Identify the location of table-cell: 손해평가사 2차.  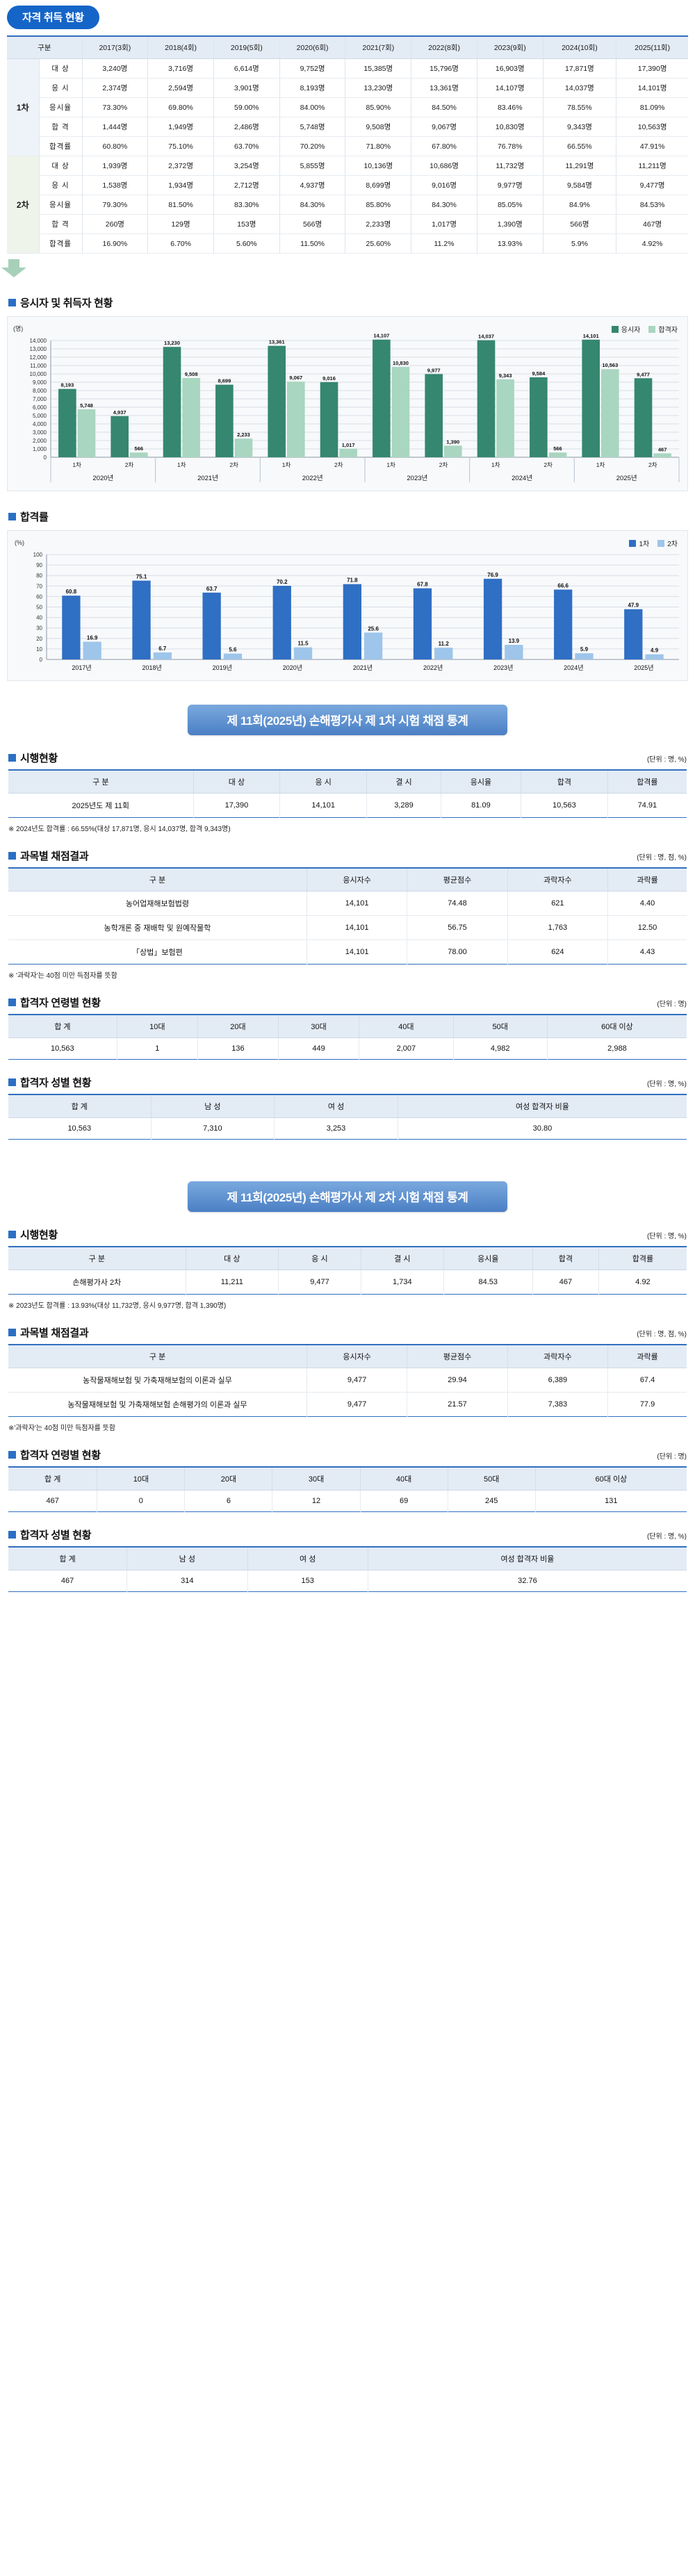
(97, 1282).